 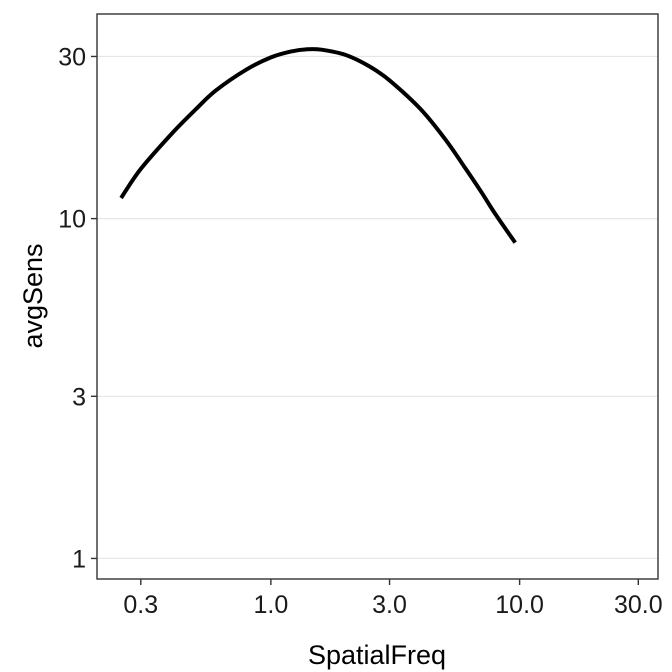 I want to click on y-tick-label: 3, so click(x=79, y=397).